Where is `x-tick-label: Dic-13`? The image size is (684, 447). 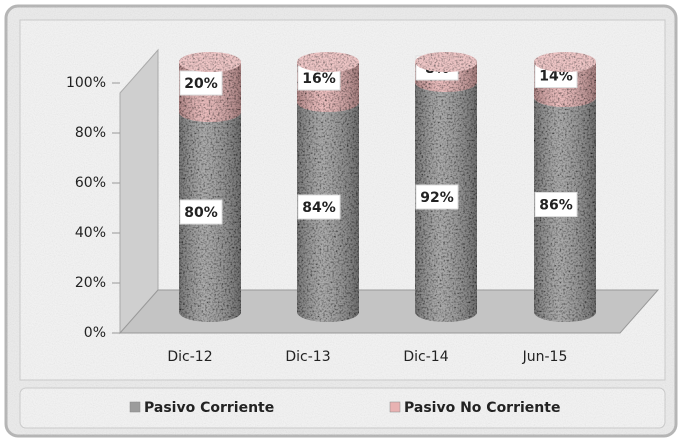 x-tick-label: Dic-13 is located at coordinates (307, 357).